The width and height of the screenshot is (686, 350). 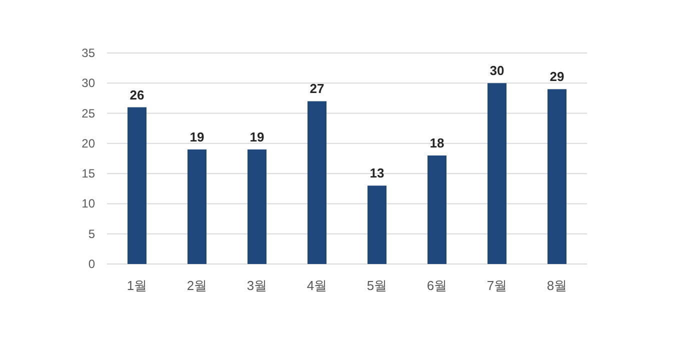 What do you see at coordinates (557, 76) in the screenshot?
I see `data-label: 29` at bounding box center [557, 76].